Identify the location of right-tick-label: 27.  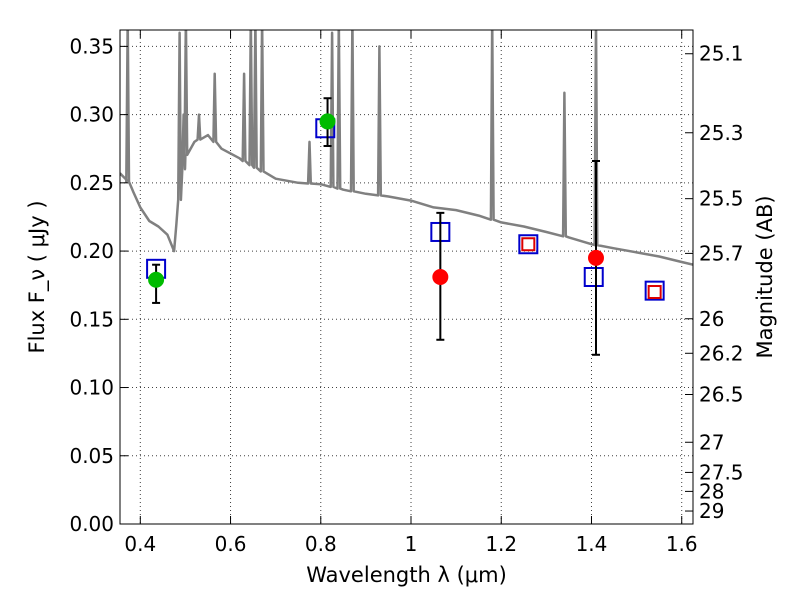
(711, 442).